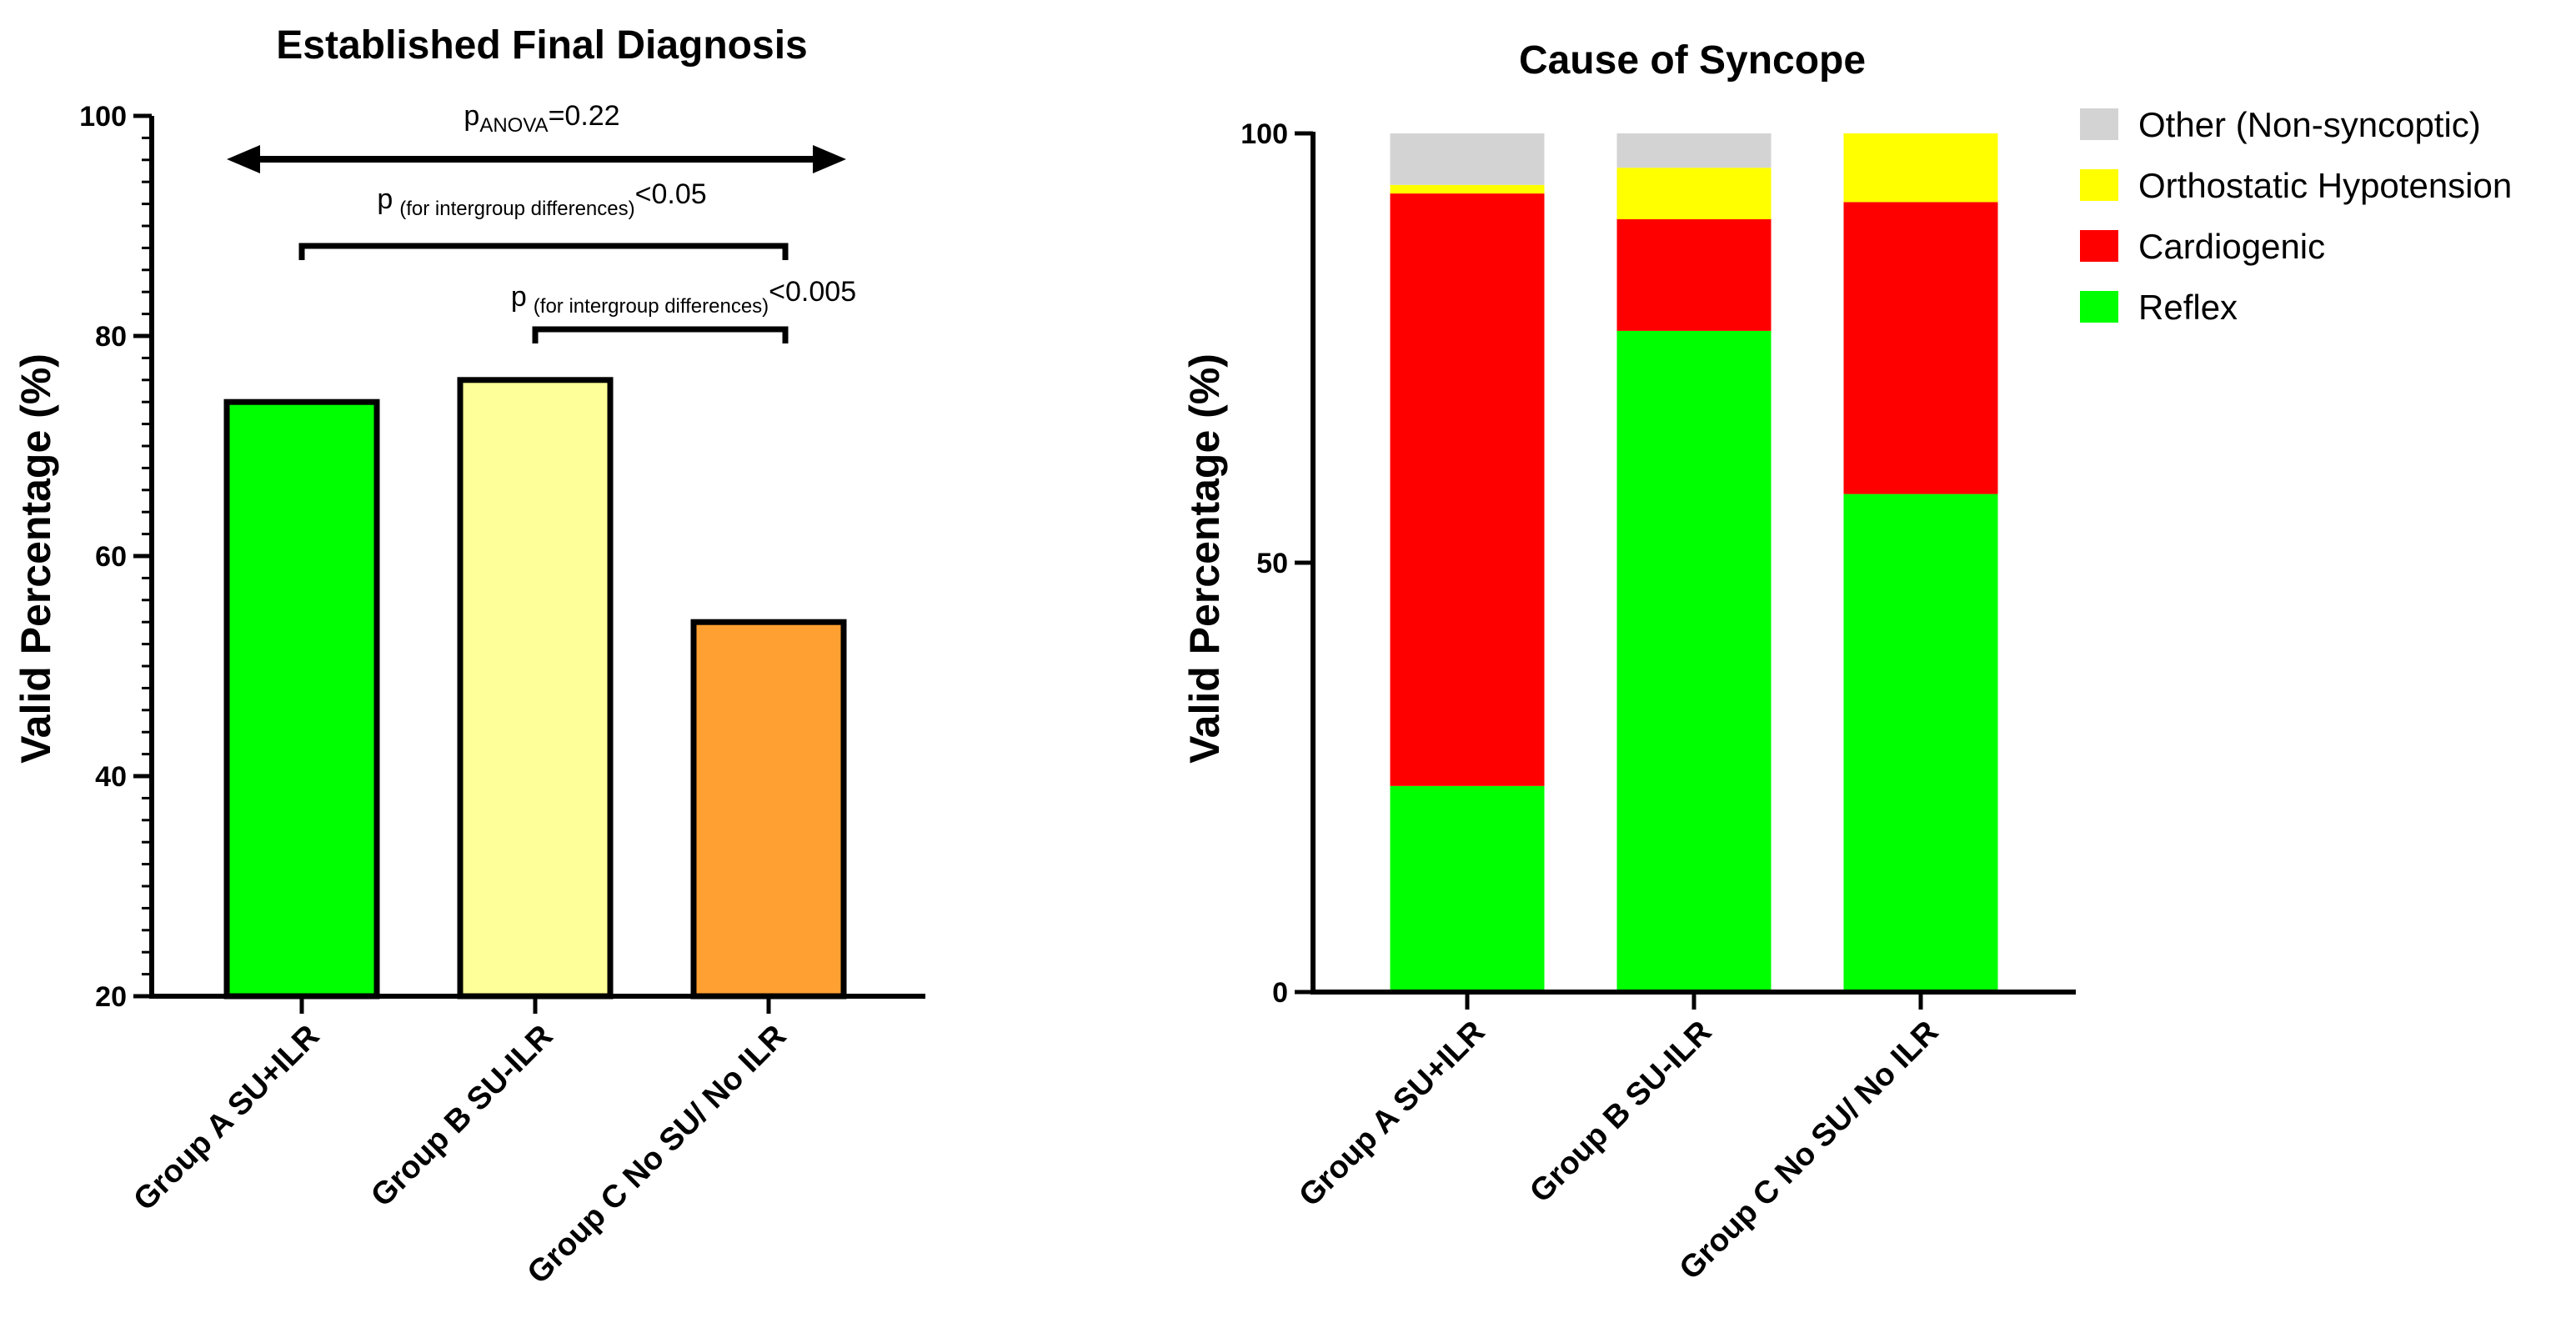  I want to click on legend-label-cardiogenic: Cardiogenic, so click(2231, 246).